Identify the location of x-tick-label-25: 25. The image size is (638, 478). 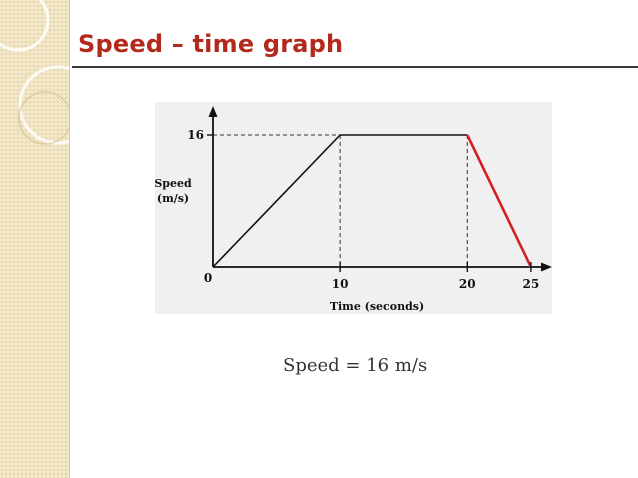
(531, 284).